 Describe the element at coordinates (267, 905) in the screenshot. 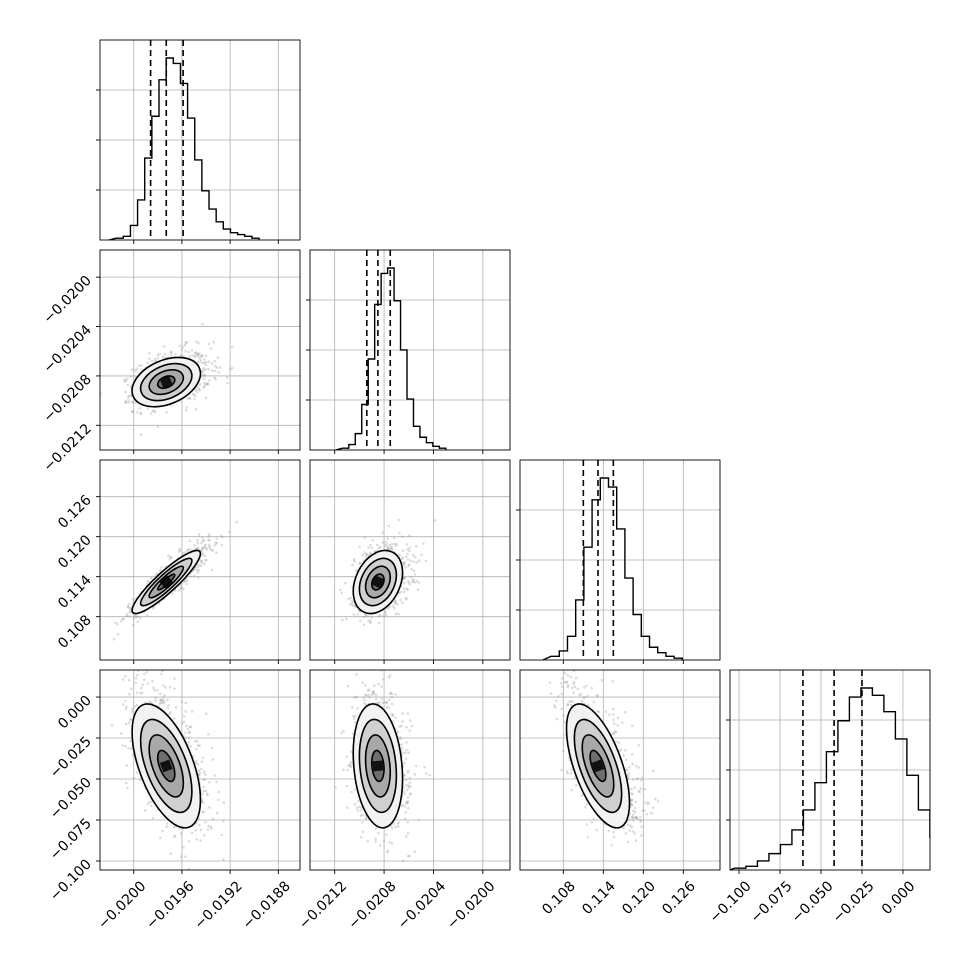

I see `x-tick-label: −0.0188` at that location.